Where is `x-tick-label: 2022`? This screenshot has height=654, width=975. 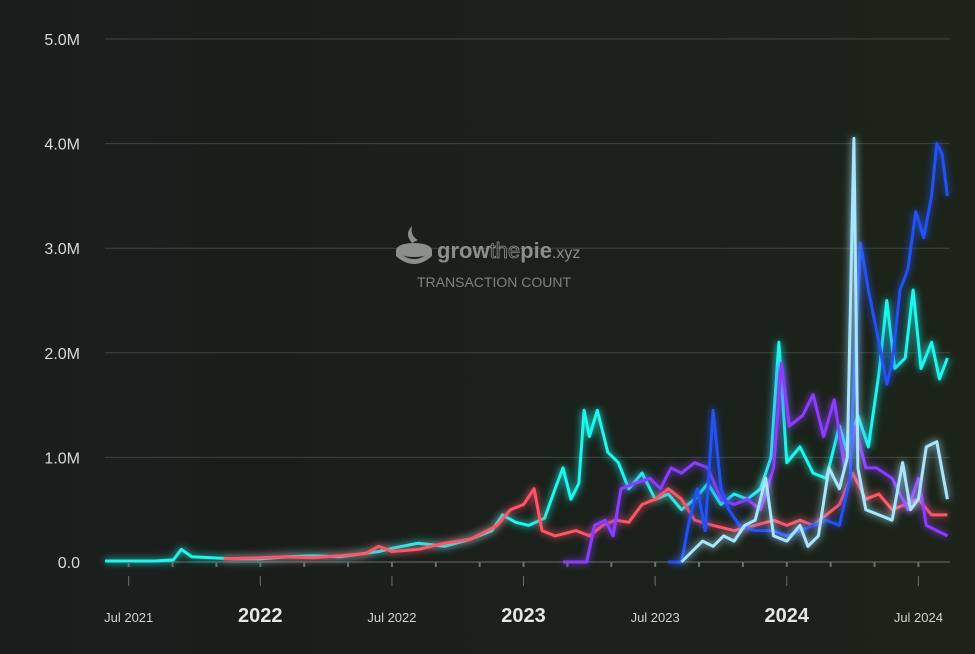 x-tick-label: 2022 is located at coordinates (260, 616).